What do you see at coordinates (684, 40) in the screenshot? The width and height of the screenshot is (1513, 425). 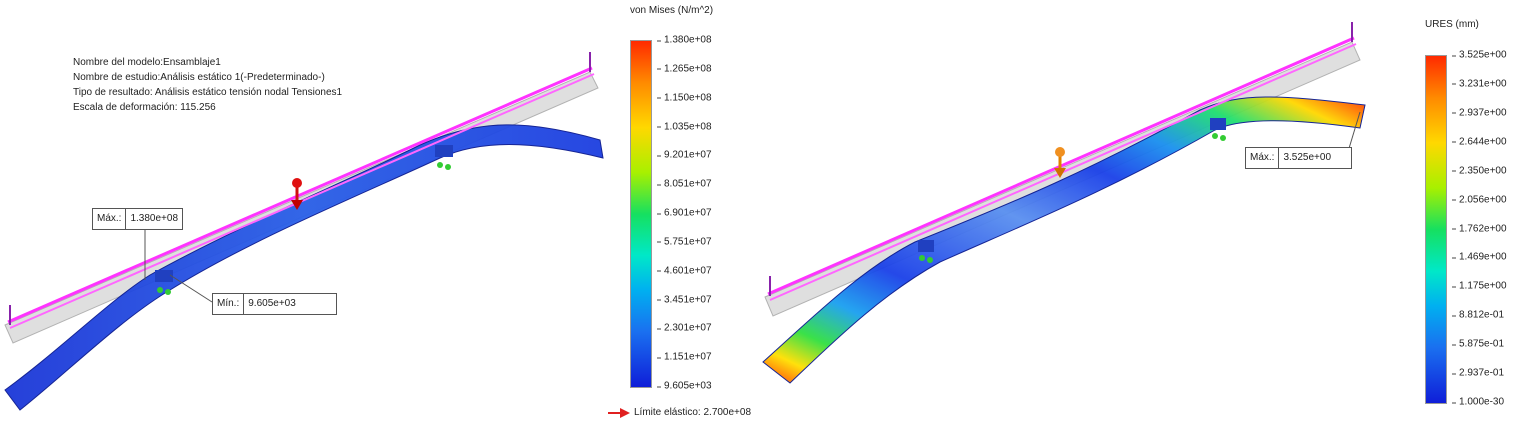 I see `legend-tick-label: 1.380e+08` at bounding box center [684, 40].